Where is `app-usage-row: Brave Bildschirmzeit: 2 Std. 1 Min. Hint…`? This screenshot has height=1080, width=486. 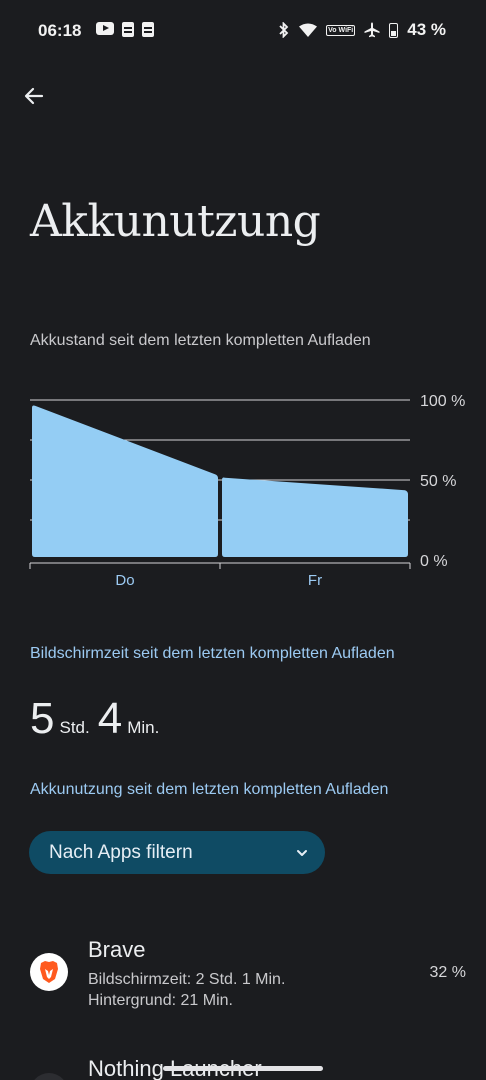 app-usage-row: Brave Bildschirmzeit: 2 Std. 1 Min. Hint… is located at coordinates (243, 975).